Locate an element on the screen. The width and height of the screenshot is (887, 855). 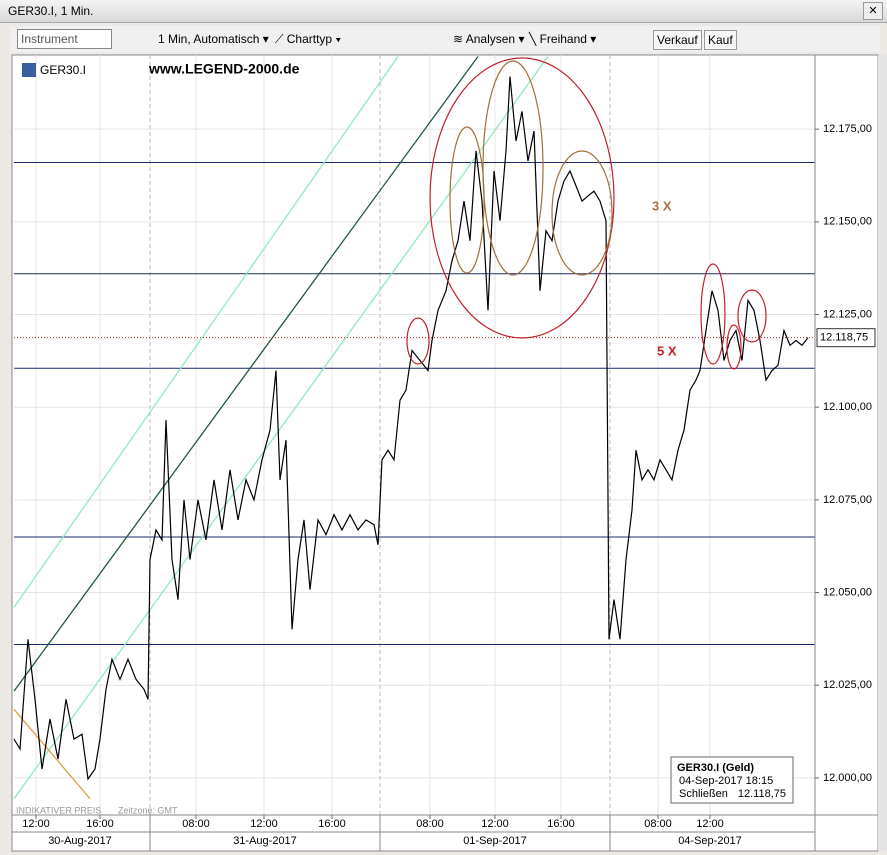
info-title: GER30.I (Geld) is located at coordinates (715, 768).